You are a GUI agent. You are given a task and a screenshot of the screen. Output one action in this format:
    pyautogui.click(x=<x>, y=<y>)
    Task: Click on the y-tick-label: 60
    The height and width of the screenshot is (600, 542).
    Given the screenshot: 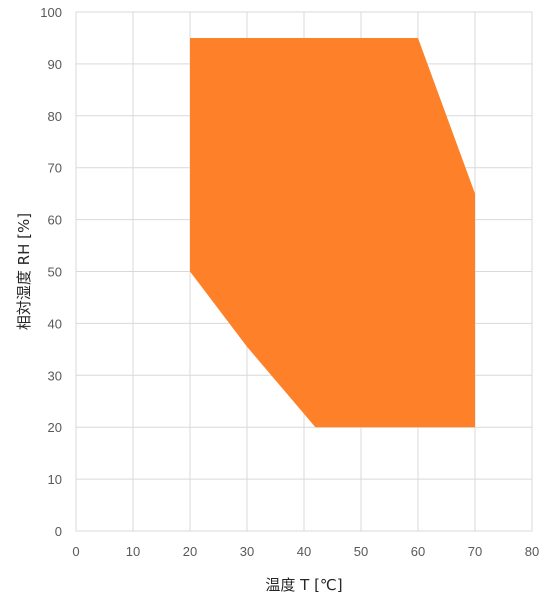 What is the action you would take?
    pyautogui.click(x=55, y=220)
    